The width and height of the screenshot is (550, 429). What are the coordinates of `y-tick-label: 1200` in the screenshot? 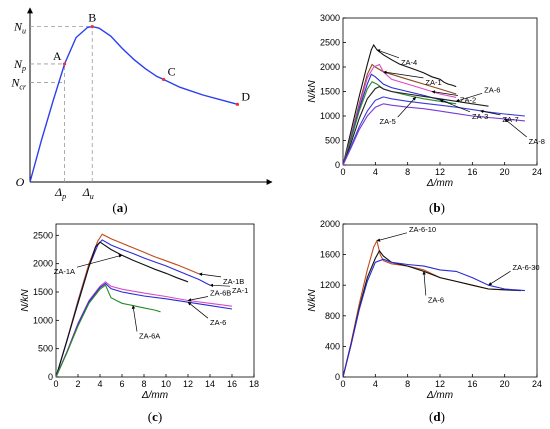 It's located at (330, 285).